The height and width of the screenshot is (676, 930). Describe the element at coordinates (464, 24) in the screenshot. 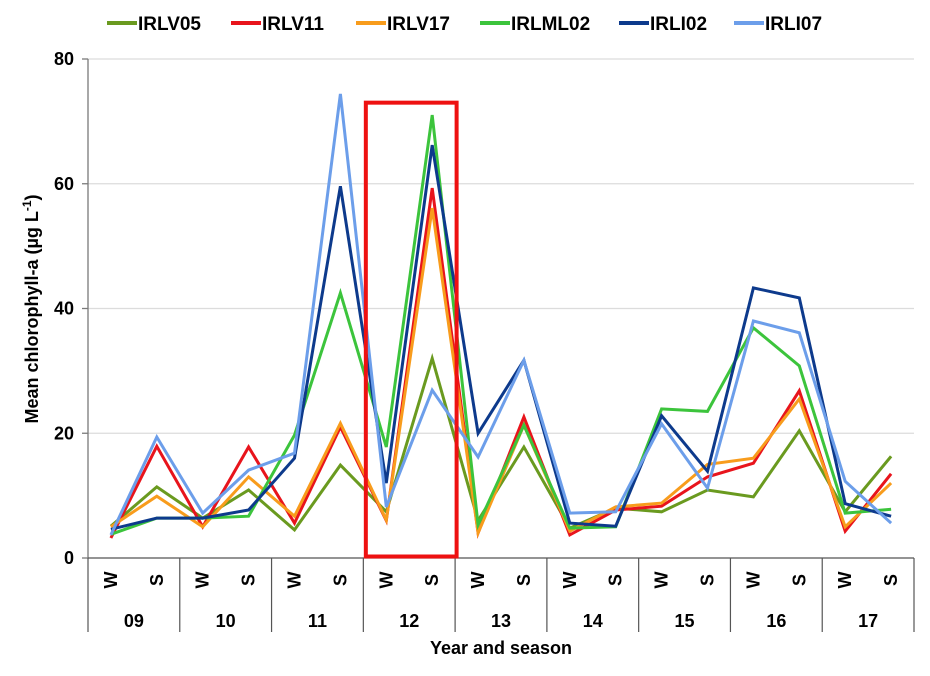

I see `legend: IRLV05 IRLV11 IRLV17 IRLML02 IRLI02 IRLI07` at that location.